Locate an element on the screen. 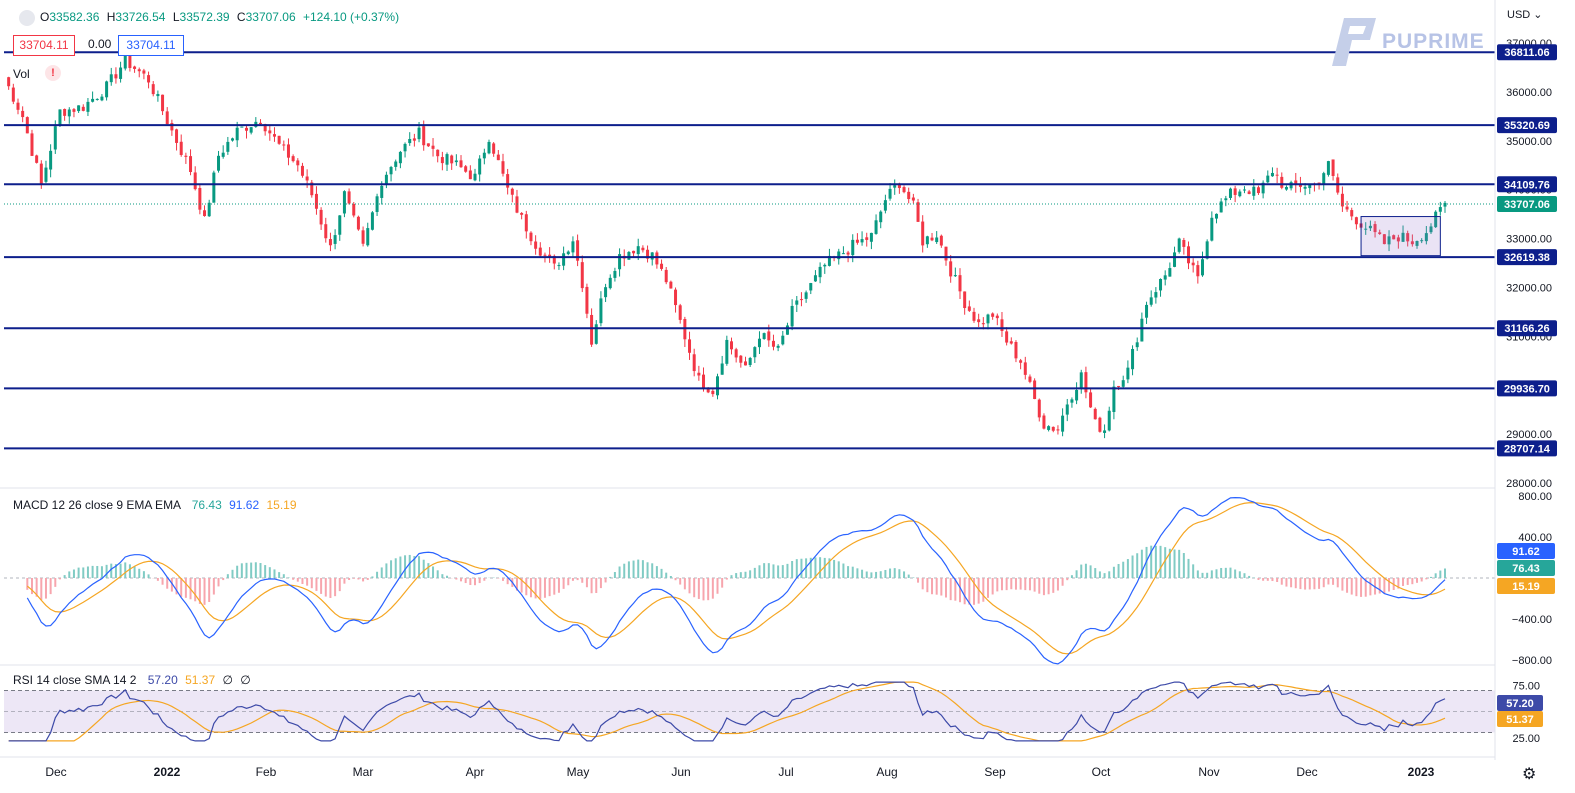  gear-icon: ⚙ is located at coordinates (1529, 774).